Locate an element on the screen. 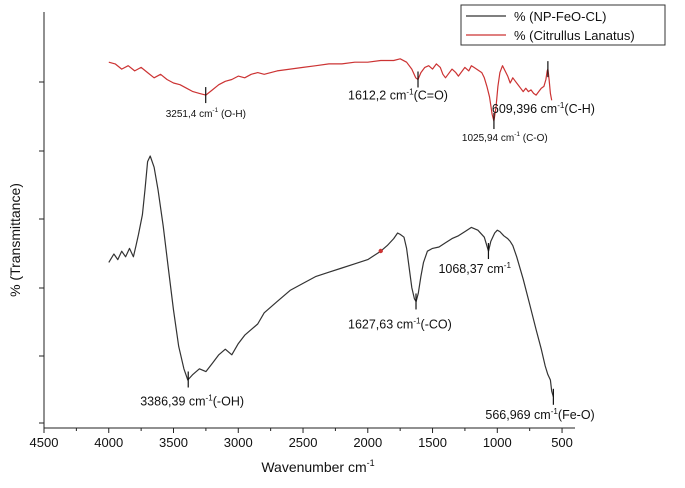  x-axis-ticks: 4500 4000 3500 3000 2500 2000 1500 1000 500 is located at coordinates (301, 439).